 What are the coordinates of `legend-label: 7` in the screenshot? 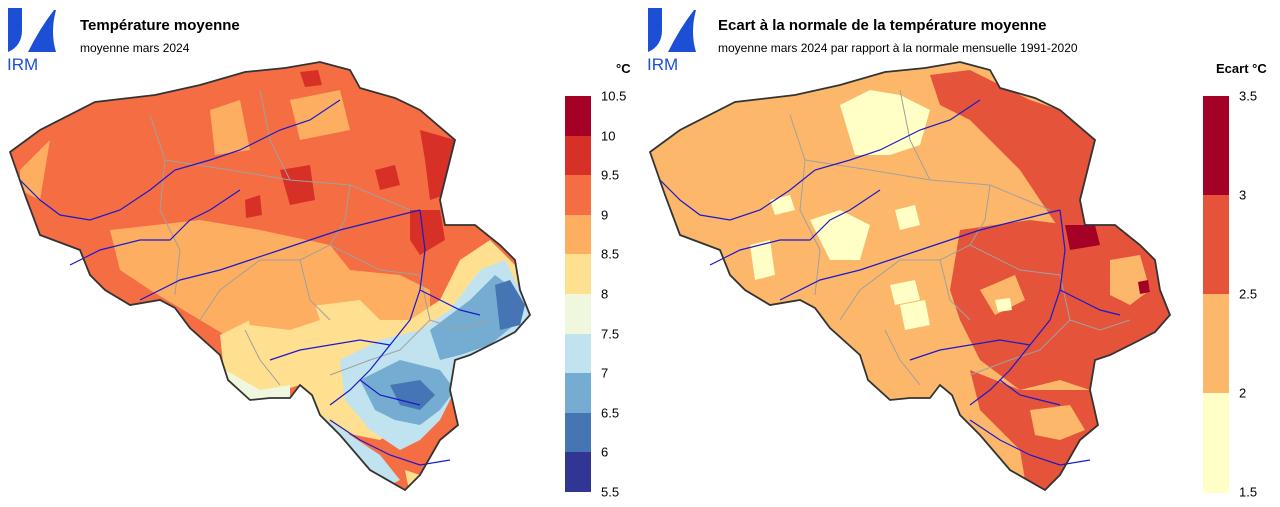 It's located at (605, 373).